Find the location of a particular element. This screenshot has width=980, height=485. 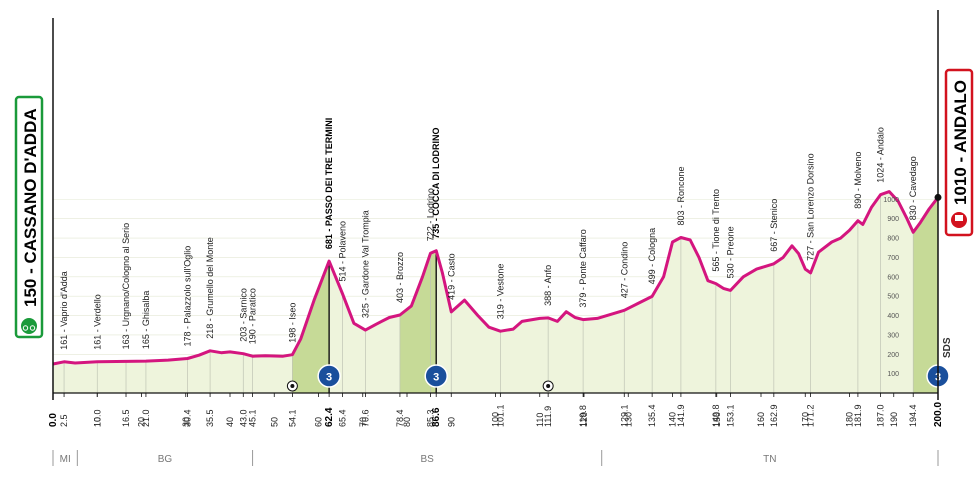

place-label: 427 - Condino is located at coordinates (624, 270).